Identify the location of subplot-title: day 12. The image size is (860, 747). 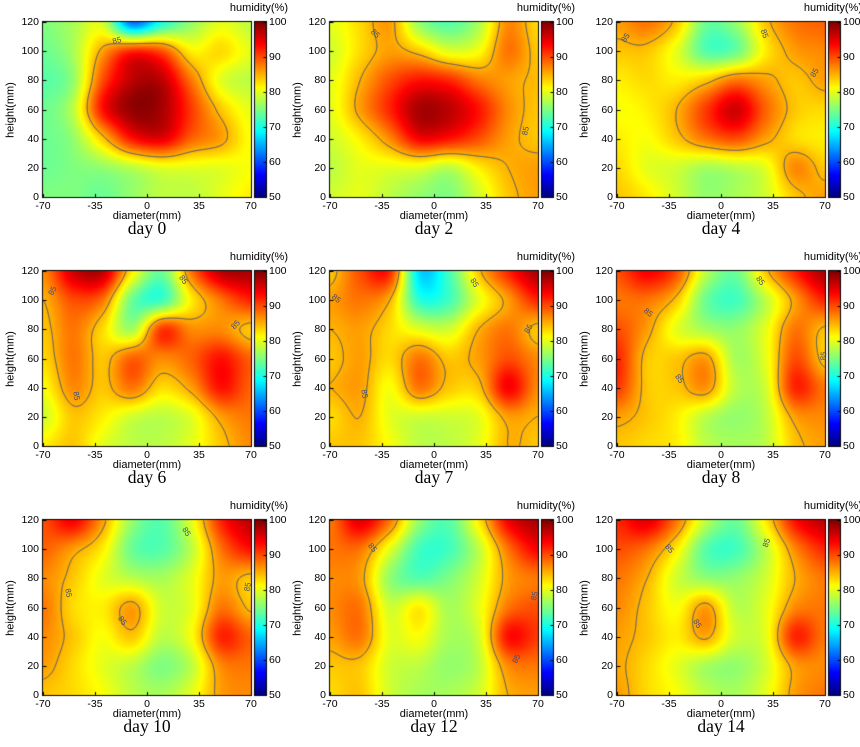
(434, 726).